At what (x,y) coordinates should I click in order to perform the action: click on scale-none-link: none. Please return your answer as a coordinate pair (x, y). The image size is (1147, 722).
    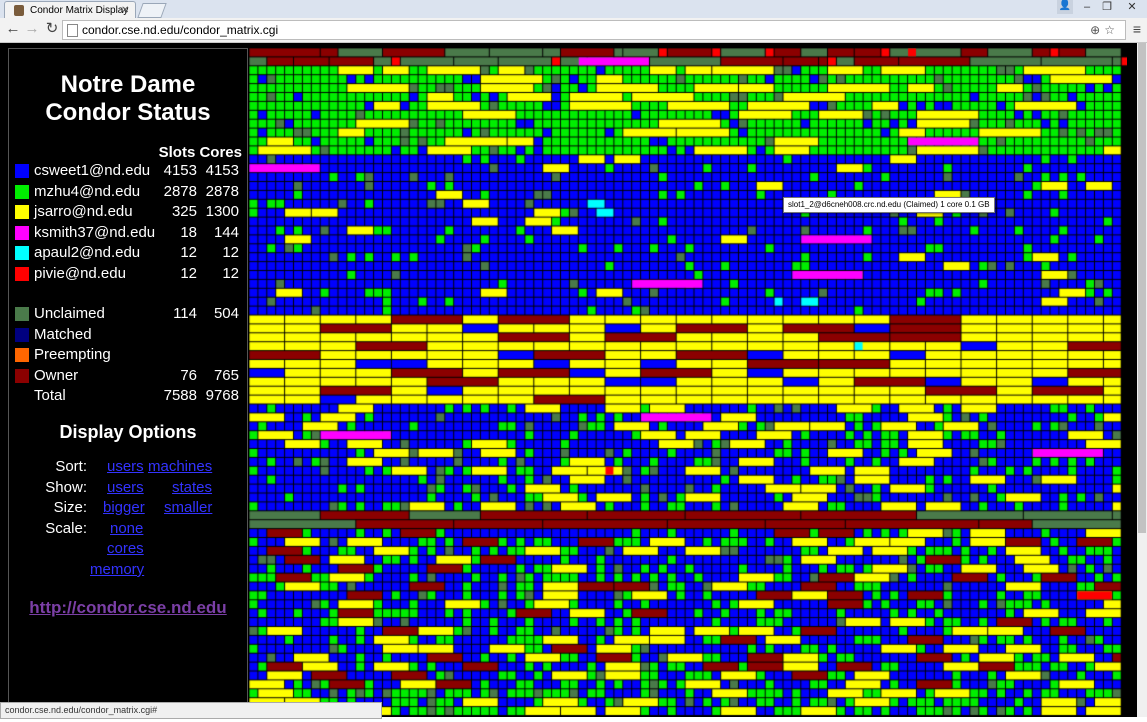
    Looking at the image, I should click on (127, 528).